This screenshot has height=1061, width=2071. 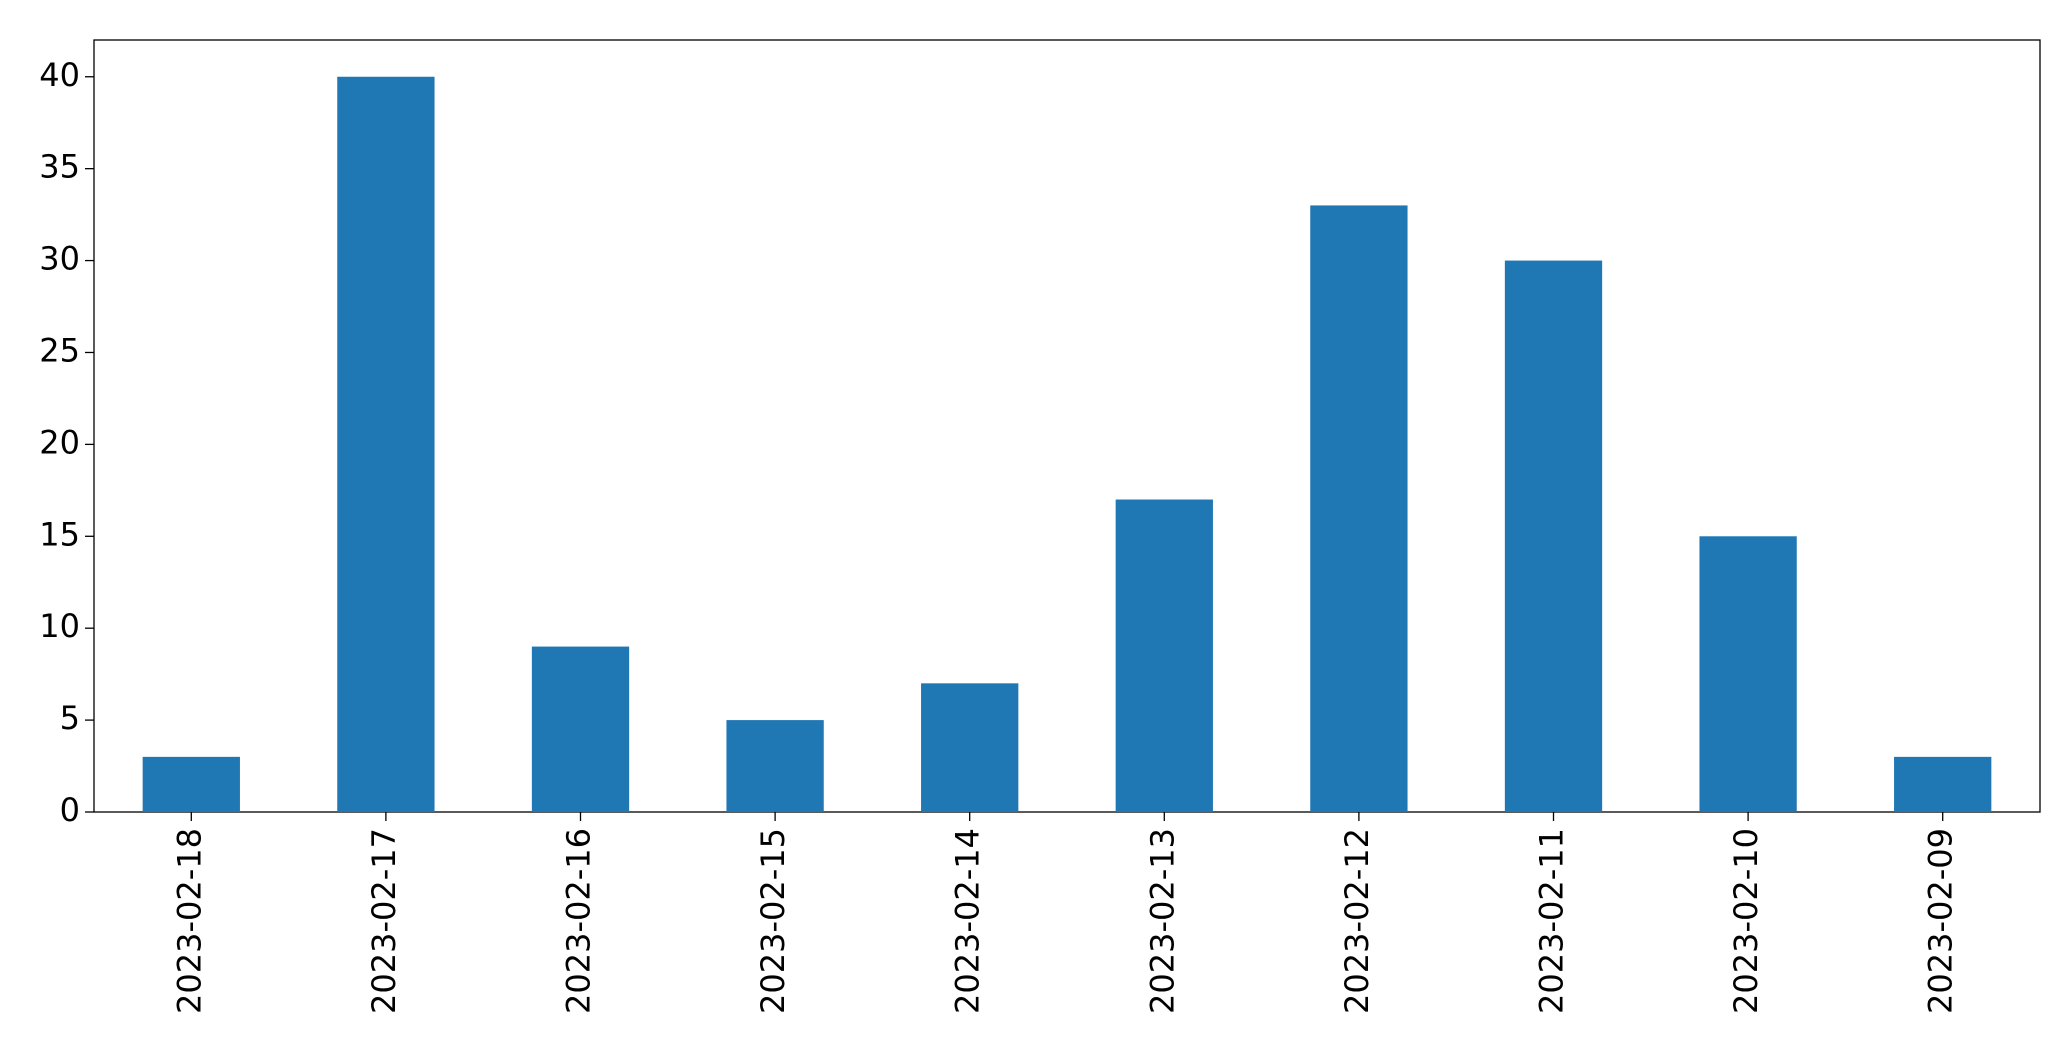 I want to click on x-tick-label: 2023-02-18, so click(x=189, y=921).